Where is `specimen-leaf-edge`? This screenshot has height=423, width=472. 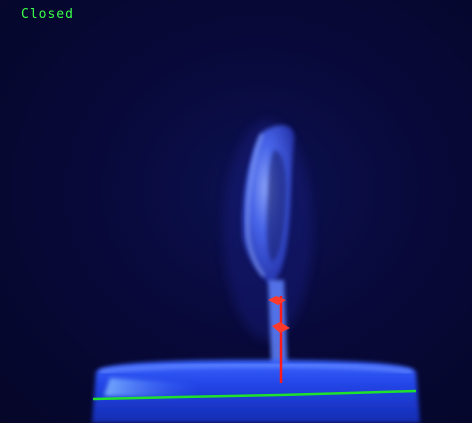 specimen-leaf-edge is located at coordinates (256, 205).